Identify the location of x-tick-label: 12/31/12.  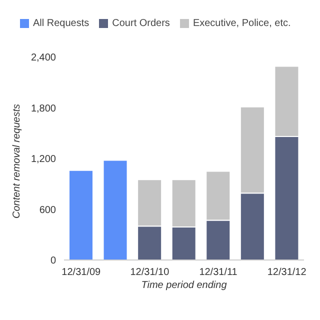
(287, 272).